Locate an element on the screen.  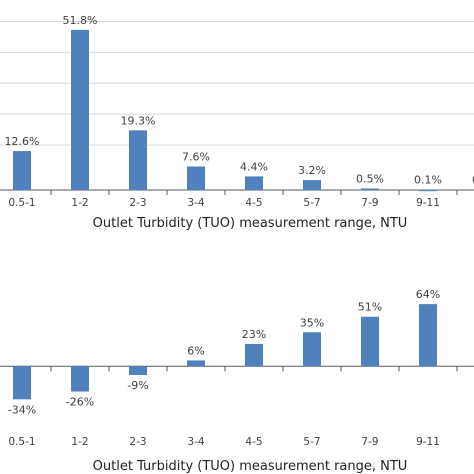
chart-top-tick-label: 4-5 is located at coordinates (253, 203).